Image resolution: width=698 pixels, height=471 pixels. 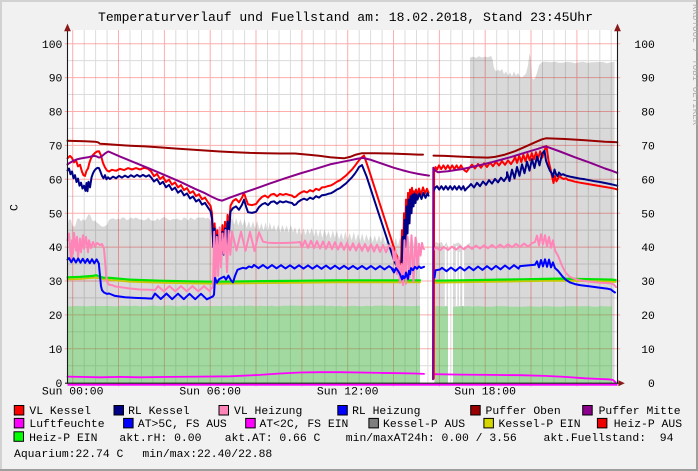 I want to click on svg-text: Sun 18:00, so click(x=485, y=393).